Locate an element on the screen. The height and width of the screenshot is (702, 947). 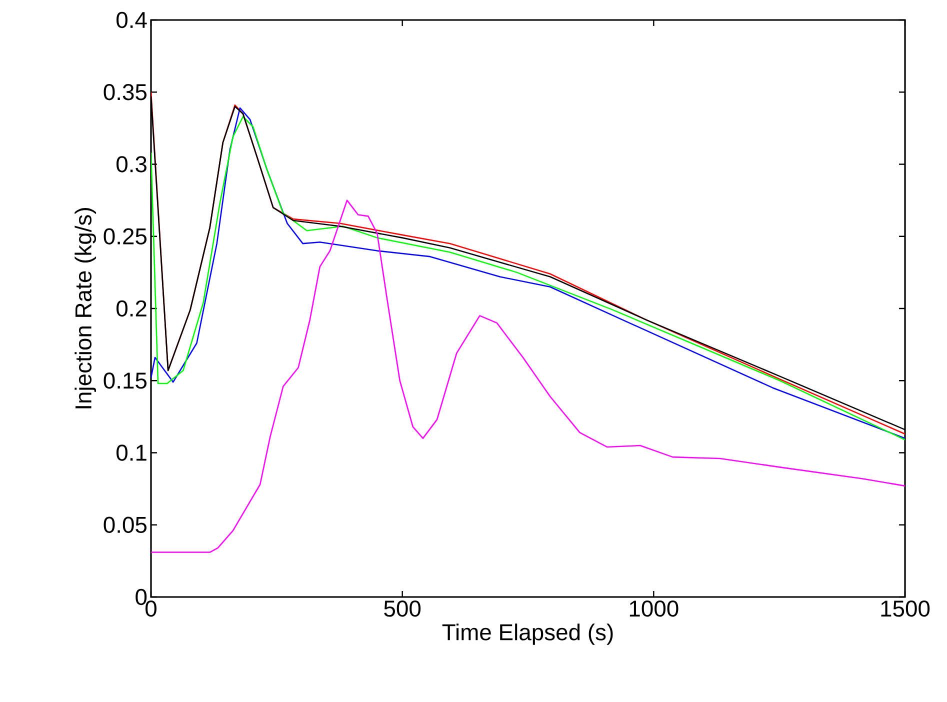
y-tick-label: 0.15 is located at coordinates (125, 380).